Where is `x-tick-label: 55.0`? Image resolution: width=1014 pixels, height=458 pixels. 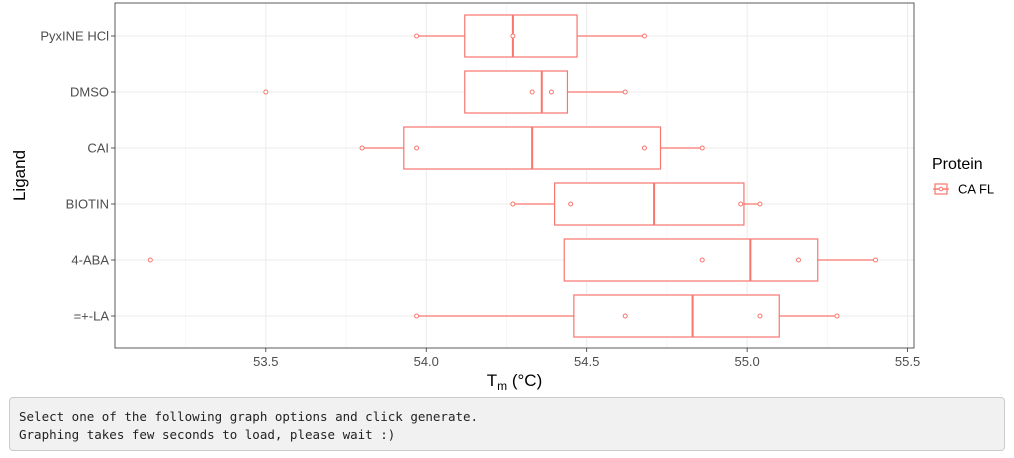 x-tick-label: 55.0 is located at coordinates (746, 361).